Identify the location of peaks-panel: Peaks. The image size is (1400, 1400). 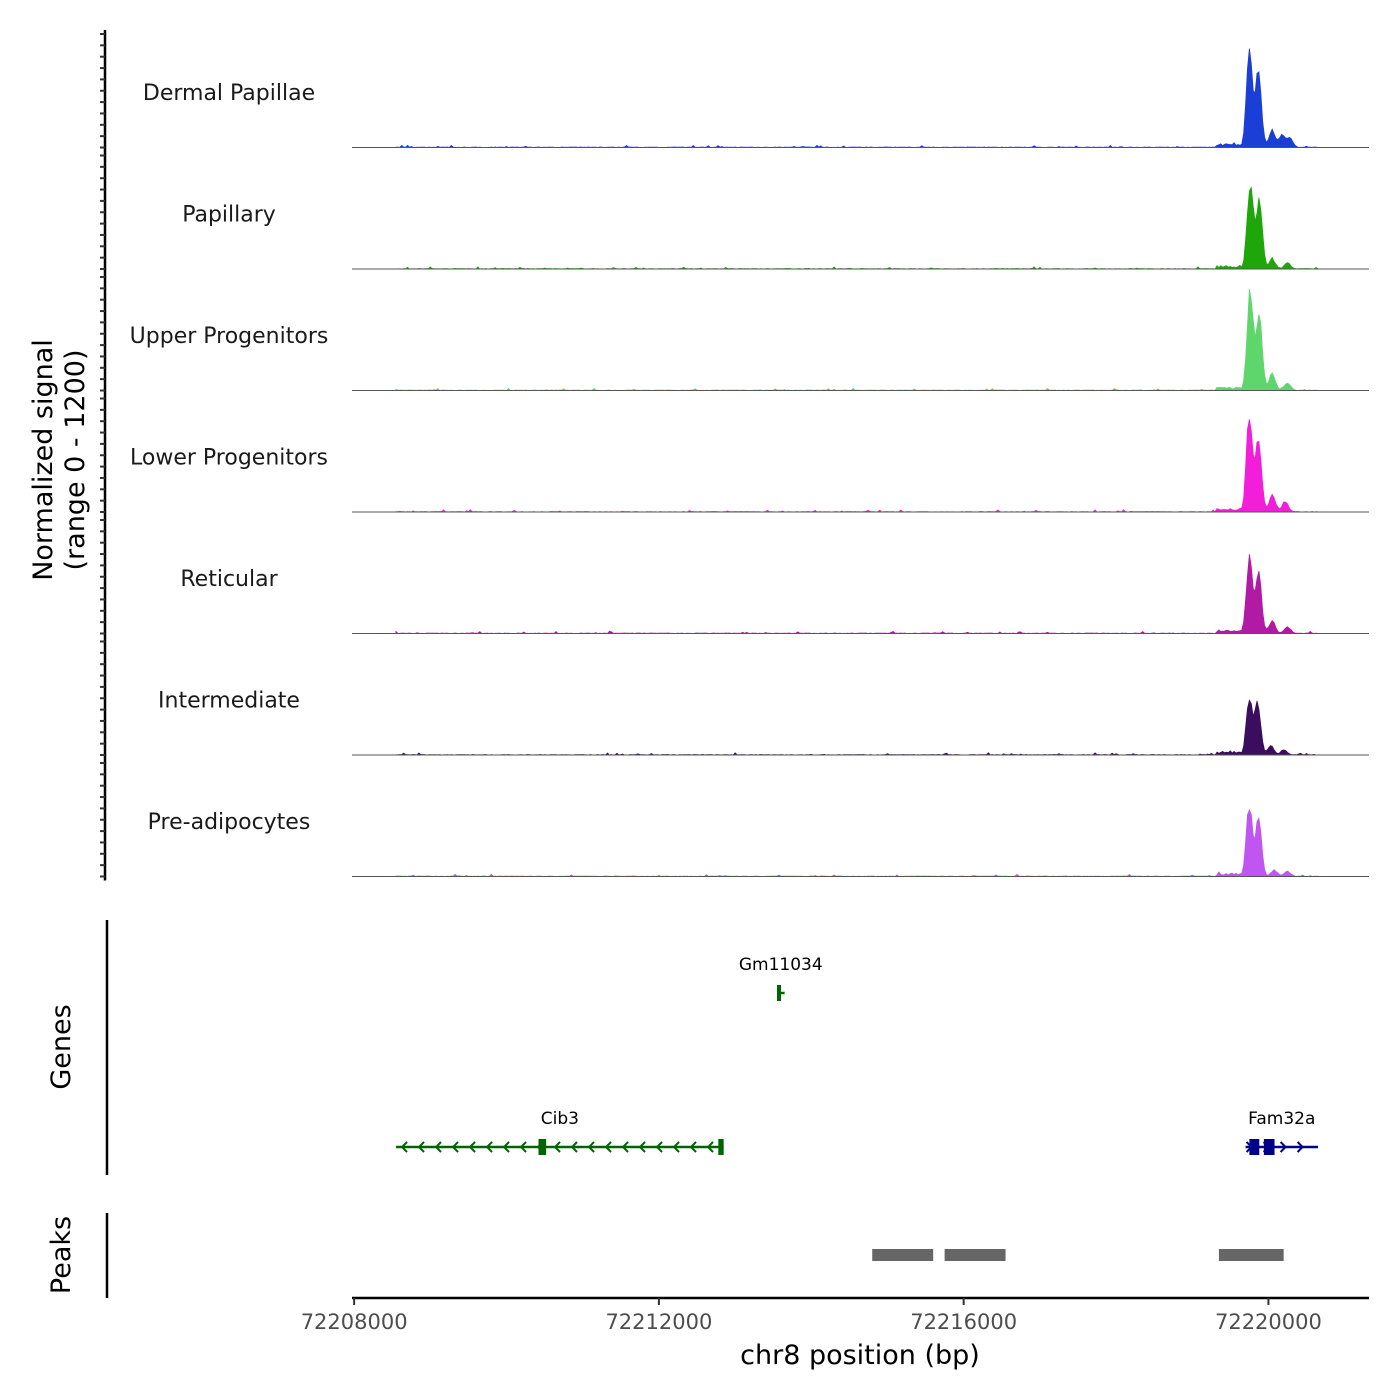
(665, 1255).